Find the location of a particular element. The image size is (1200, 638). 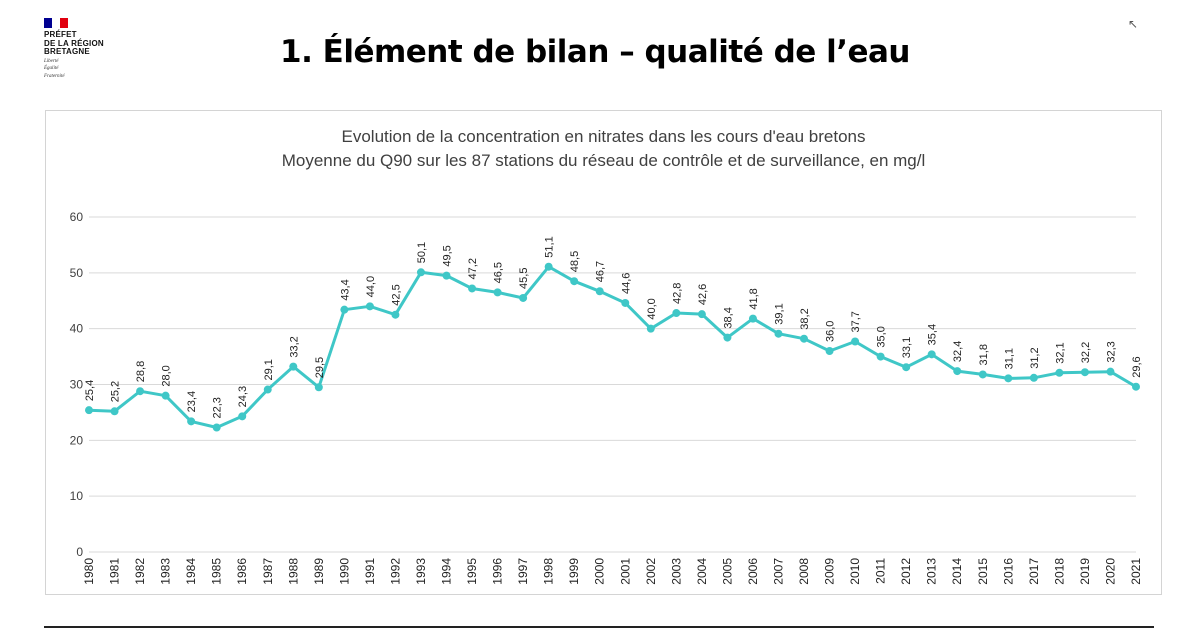

x-tick-label: 2000 is located at coordinates (600, 571).